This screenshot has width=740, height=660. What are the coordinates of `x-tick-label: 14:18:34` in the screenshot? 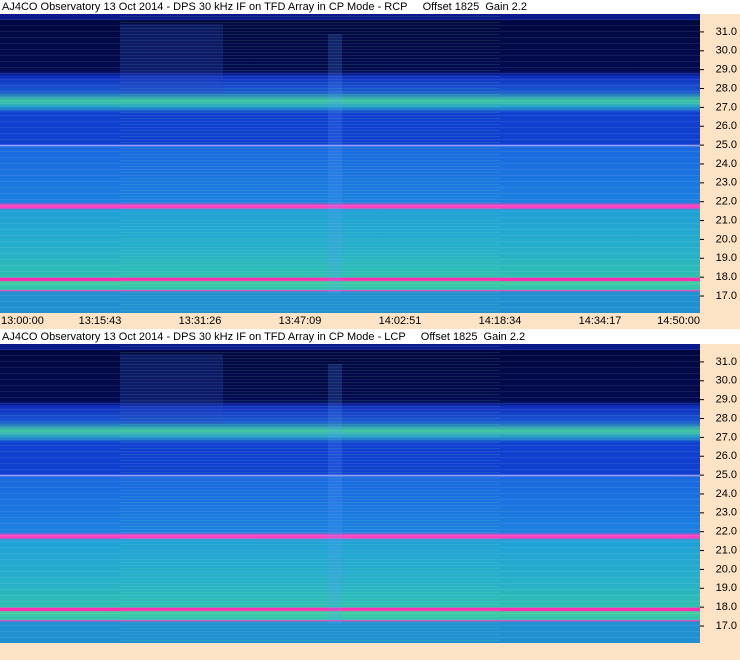 It's located at (500, 321).